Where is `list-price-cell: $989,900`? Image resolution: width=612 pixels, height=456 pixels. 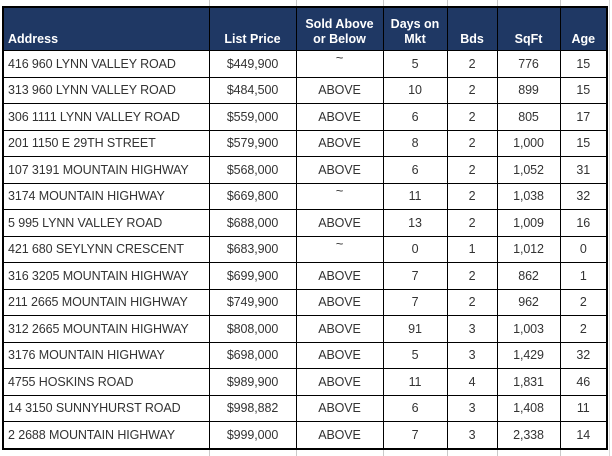 list-price-cell: $989,900 is located at coordinates (252, 382).